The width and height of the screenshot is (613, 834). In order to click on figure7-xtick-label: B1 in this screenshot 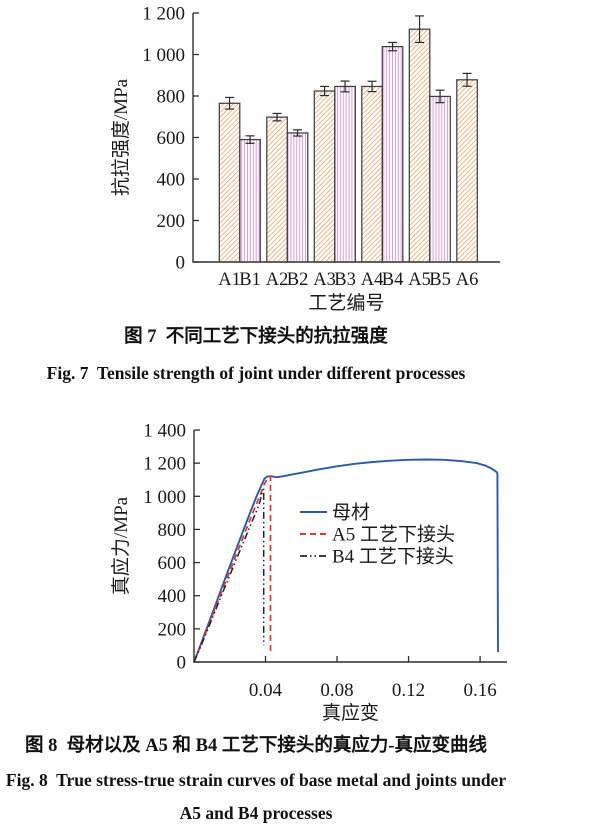, I will do `click(250, 280)`.